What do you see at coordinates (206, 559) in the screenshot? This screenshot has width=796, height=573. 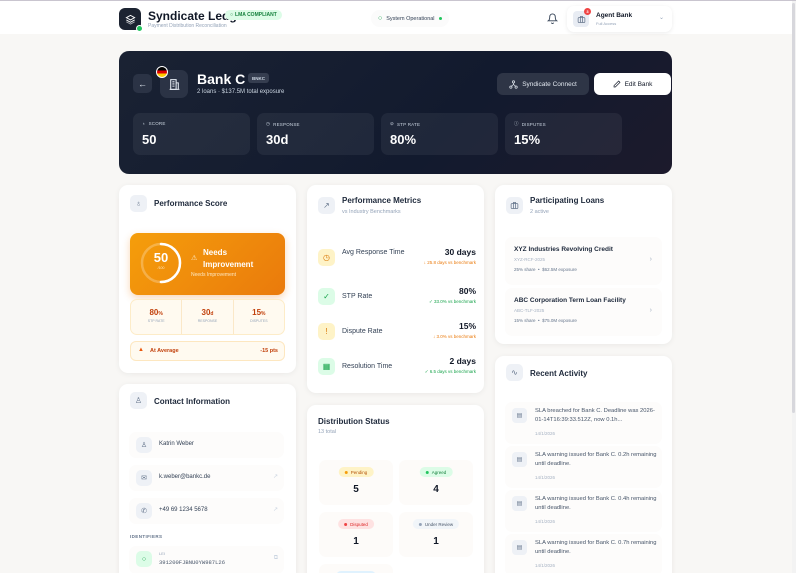 I see `lei-identifier: ○ LEI 391200FJBNU0YW987L26 ⧉` at bounding box center [206, 559].